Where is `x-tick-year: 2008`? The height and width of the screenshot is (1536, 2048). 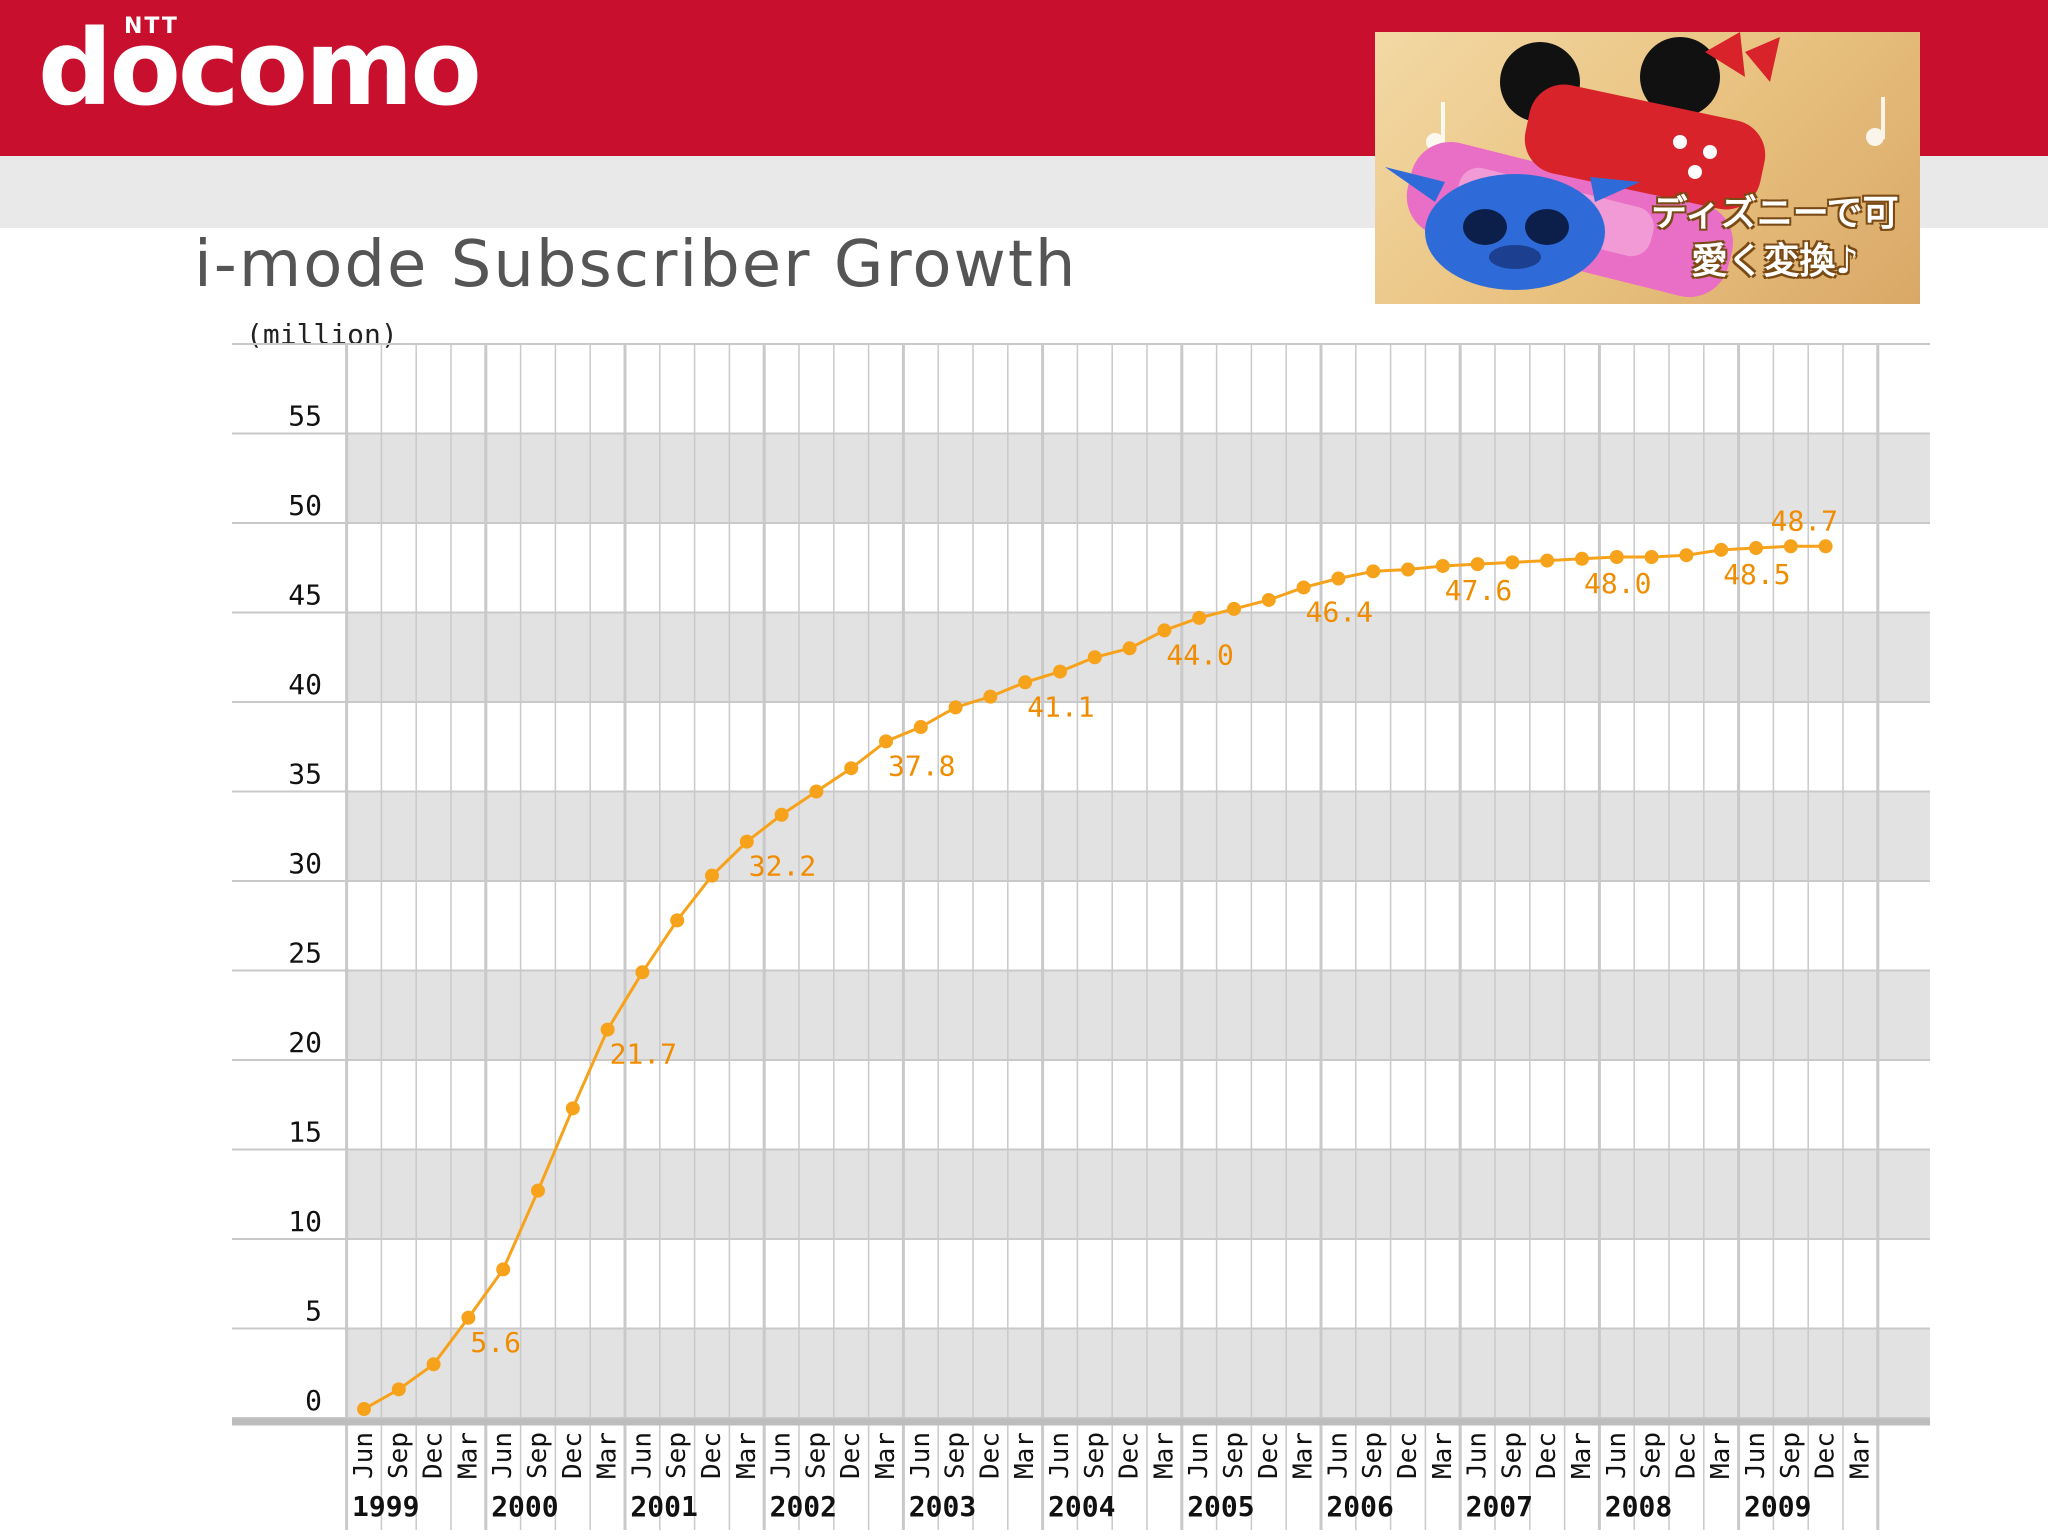 x-tick-year: 2008 is located at coordinates (1638, 1506).